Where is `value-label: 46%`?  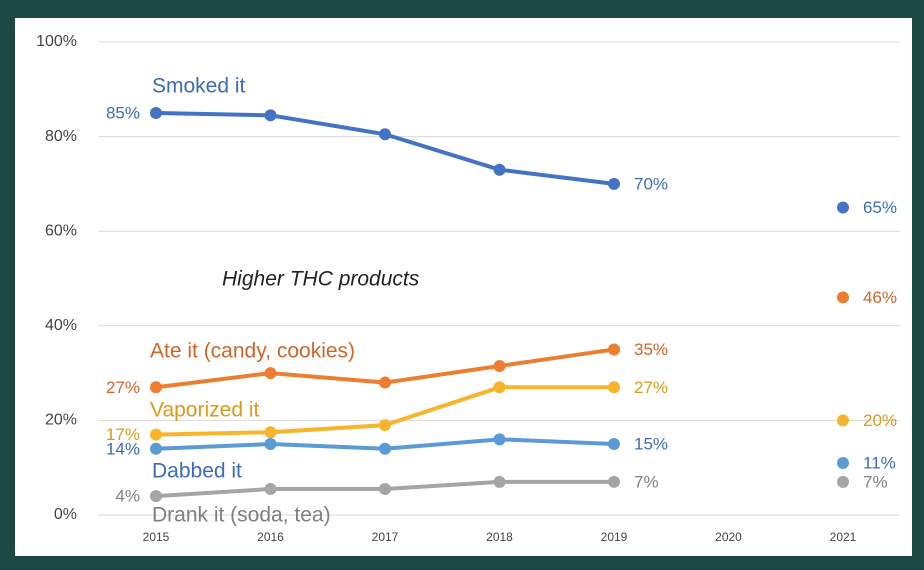 value-label: 46% is located at coordinates (880, 297).